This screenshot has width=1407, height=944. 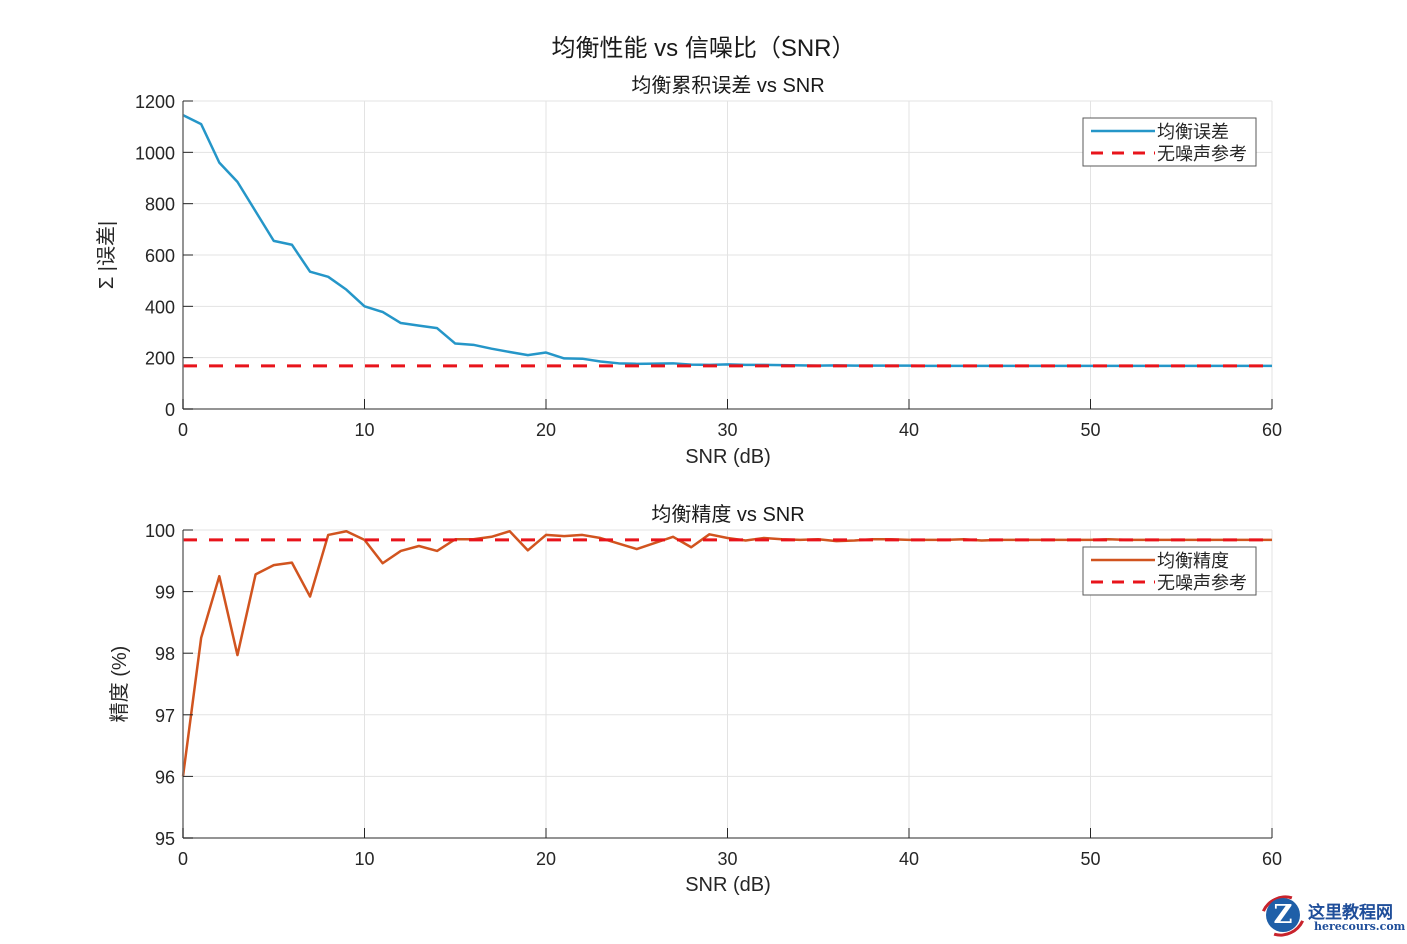 What do you see at coordinates (165, 777) in the screenshot?
I see `y-tick-label: 96` at bounding box center [165, 777].